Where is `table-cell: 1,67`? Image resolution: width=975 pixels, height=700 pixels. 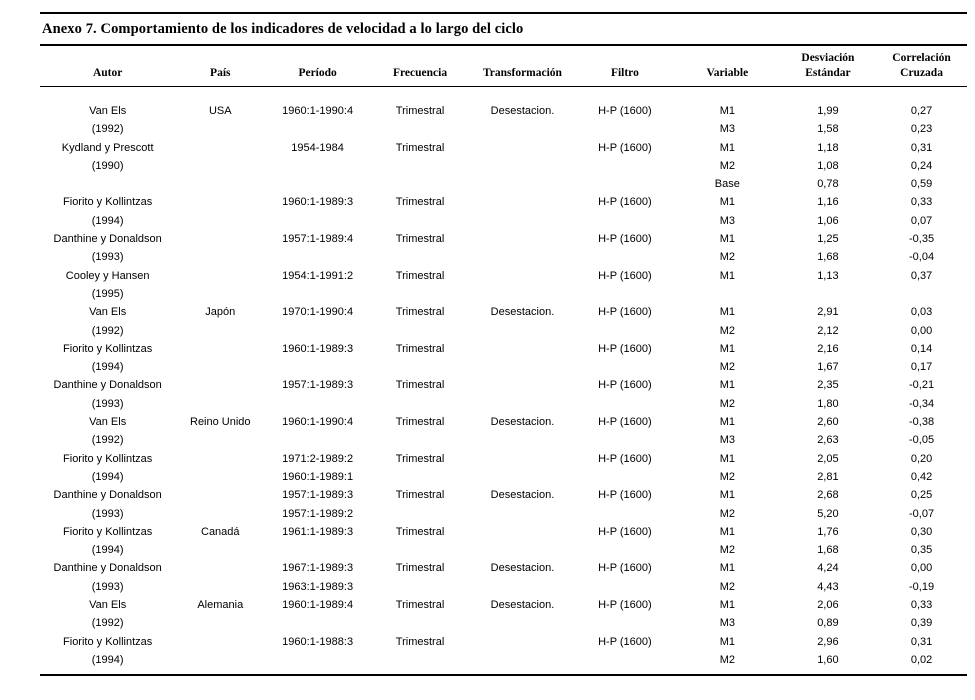
table-cell: 1,67 is located at coordinates (828, 367).